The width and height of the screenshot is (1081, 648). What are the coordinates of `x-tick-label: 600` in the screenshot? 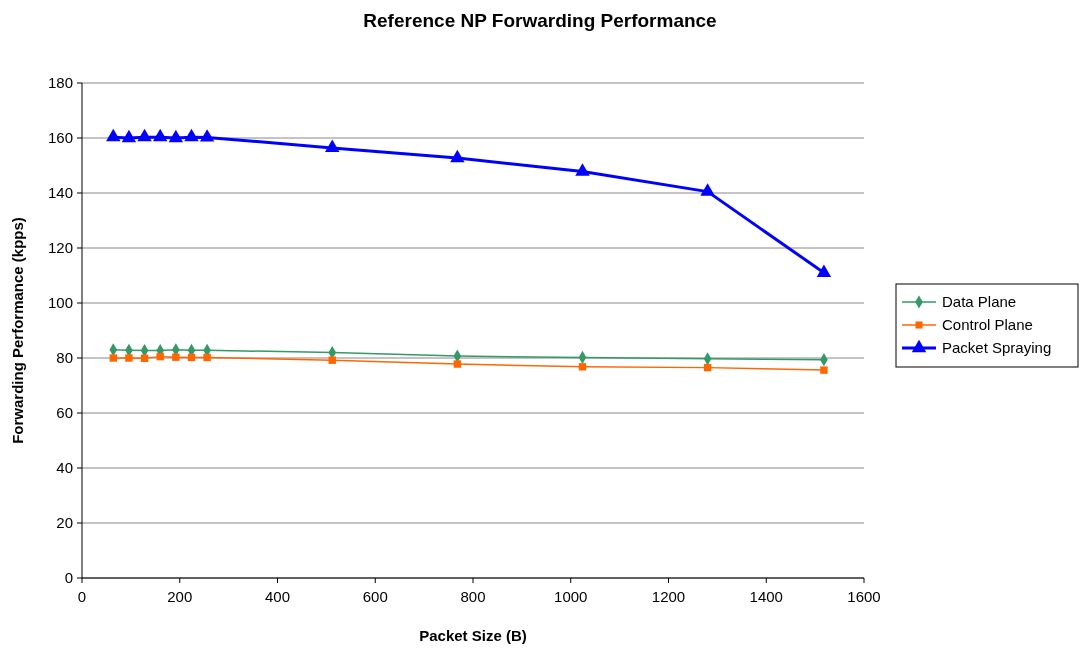 It's located at (375, 596).